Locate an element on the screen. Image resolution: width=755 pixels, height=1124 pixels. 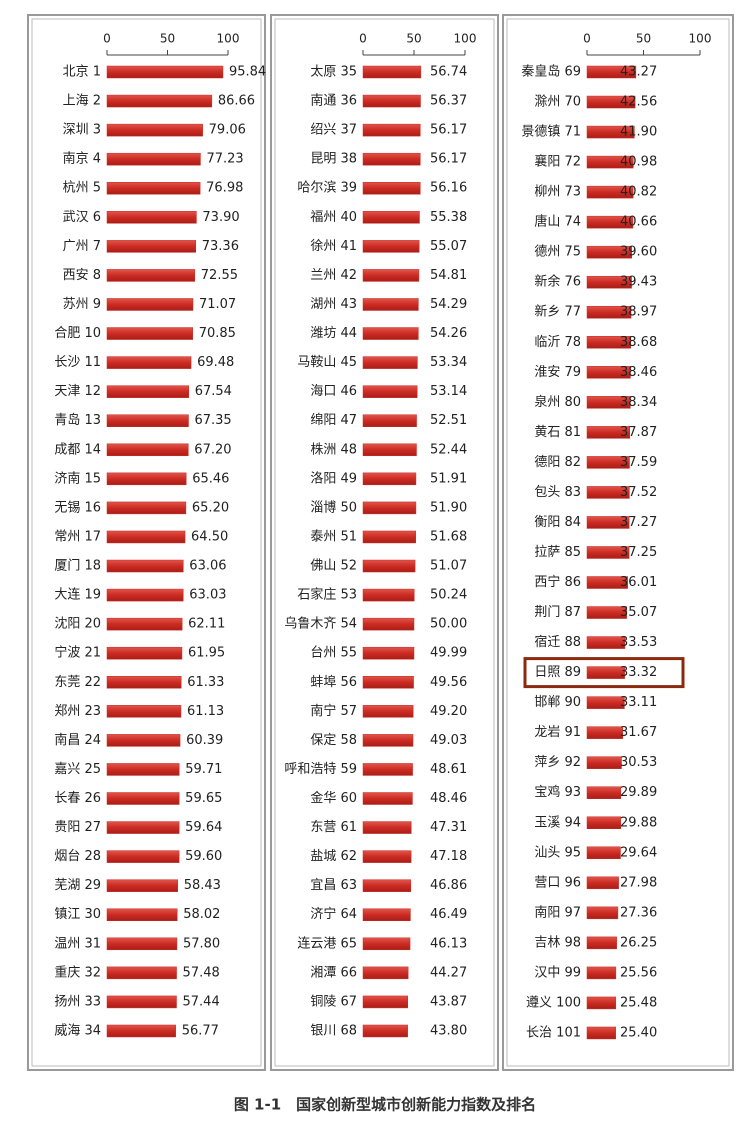
category-label: 大连 19 is located at coordinates (77, 595).